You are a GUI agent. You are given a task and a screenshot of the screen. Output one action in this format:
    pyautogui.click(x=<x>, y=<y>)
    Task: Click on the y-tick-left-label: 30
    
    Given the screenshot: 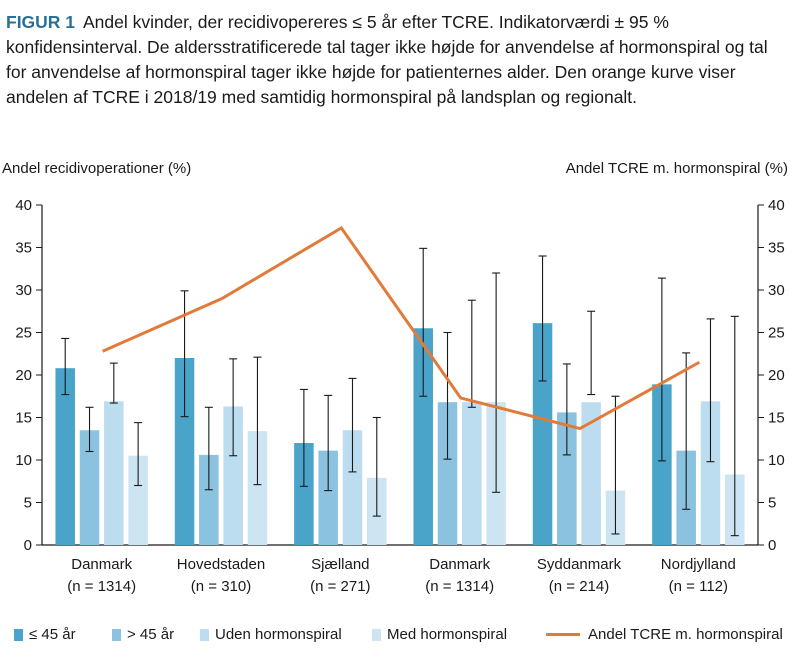 What is the action you would take?
    pyautogui.click(x=23, y=290)
    